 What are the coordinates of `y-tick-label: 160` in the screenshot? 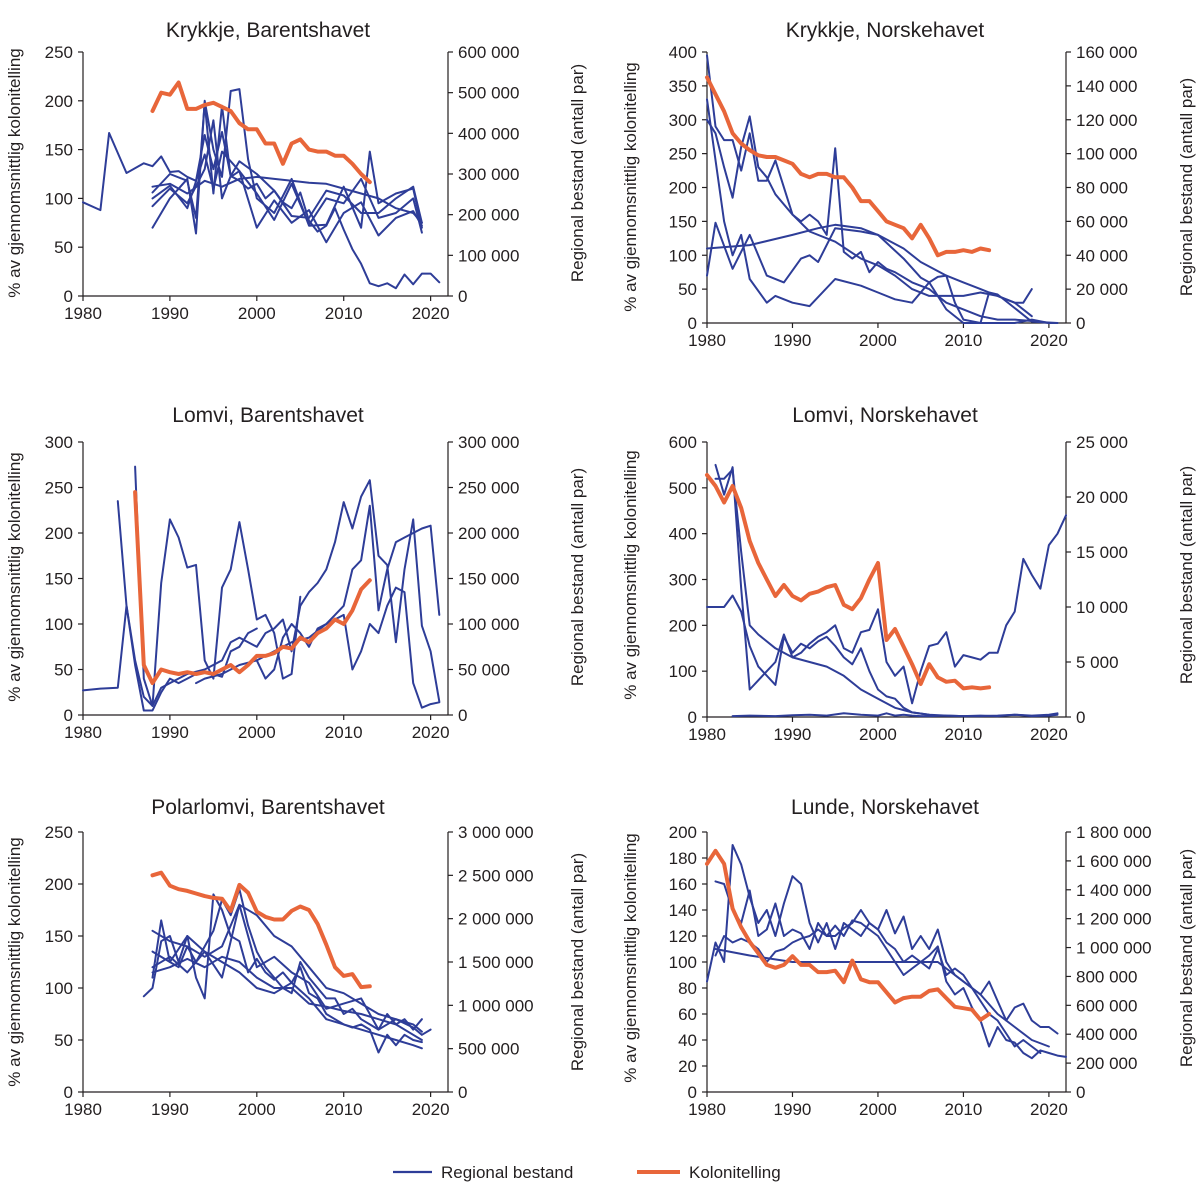 It's located at (683, 884).